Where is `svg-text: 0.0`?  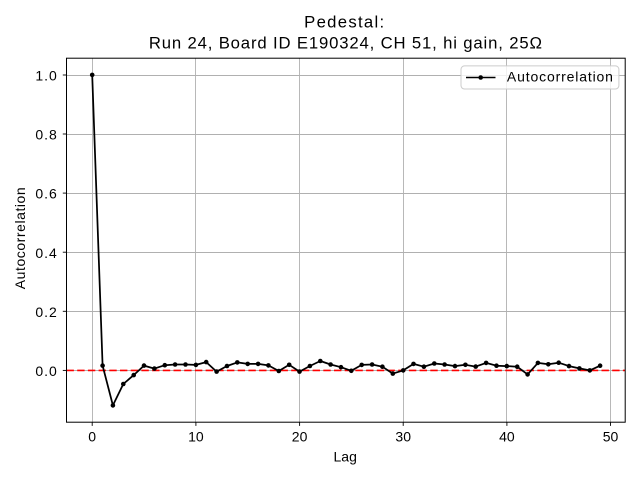 svg-text: 0.0 is located at coordinates (46, 371).